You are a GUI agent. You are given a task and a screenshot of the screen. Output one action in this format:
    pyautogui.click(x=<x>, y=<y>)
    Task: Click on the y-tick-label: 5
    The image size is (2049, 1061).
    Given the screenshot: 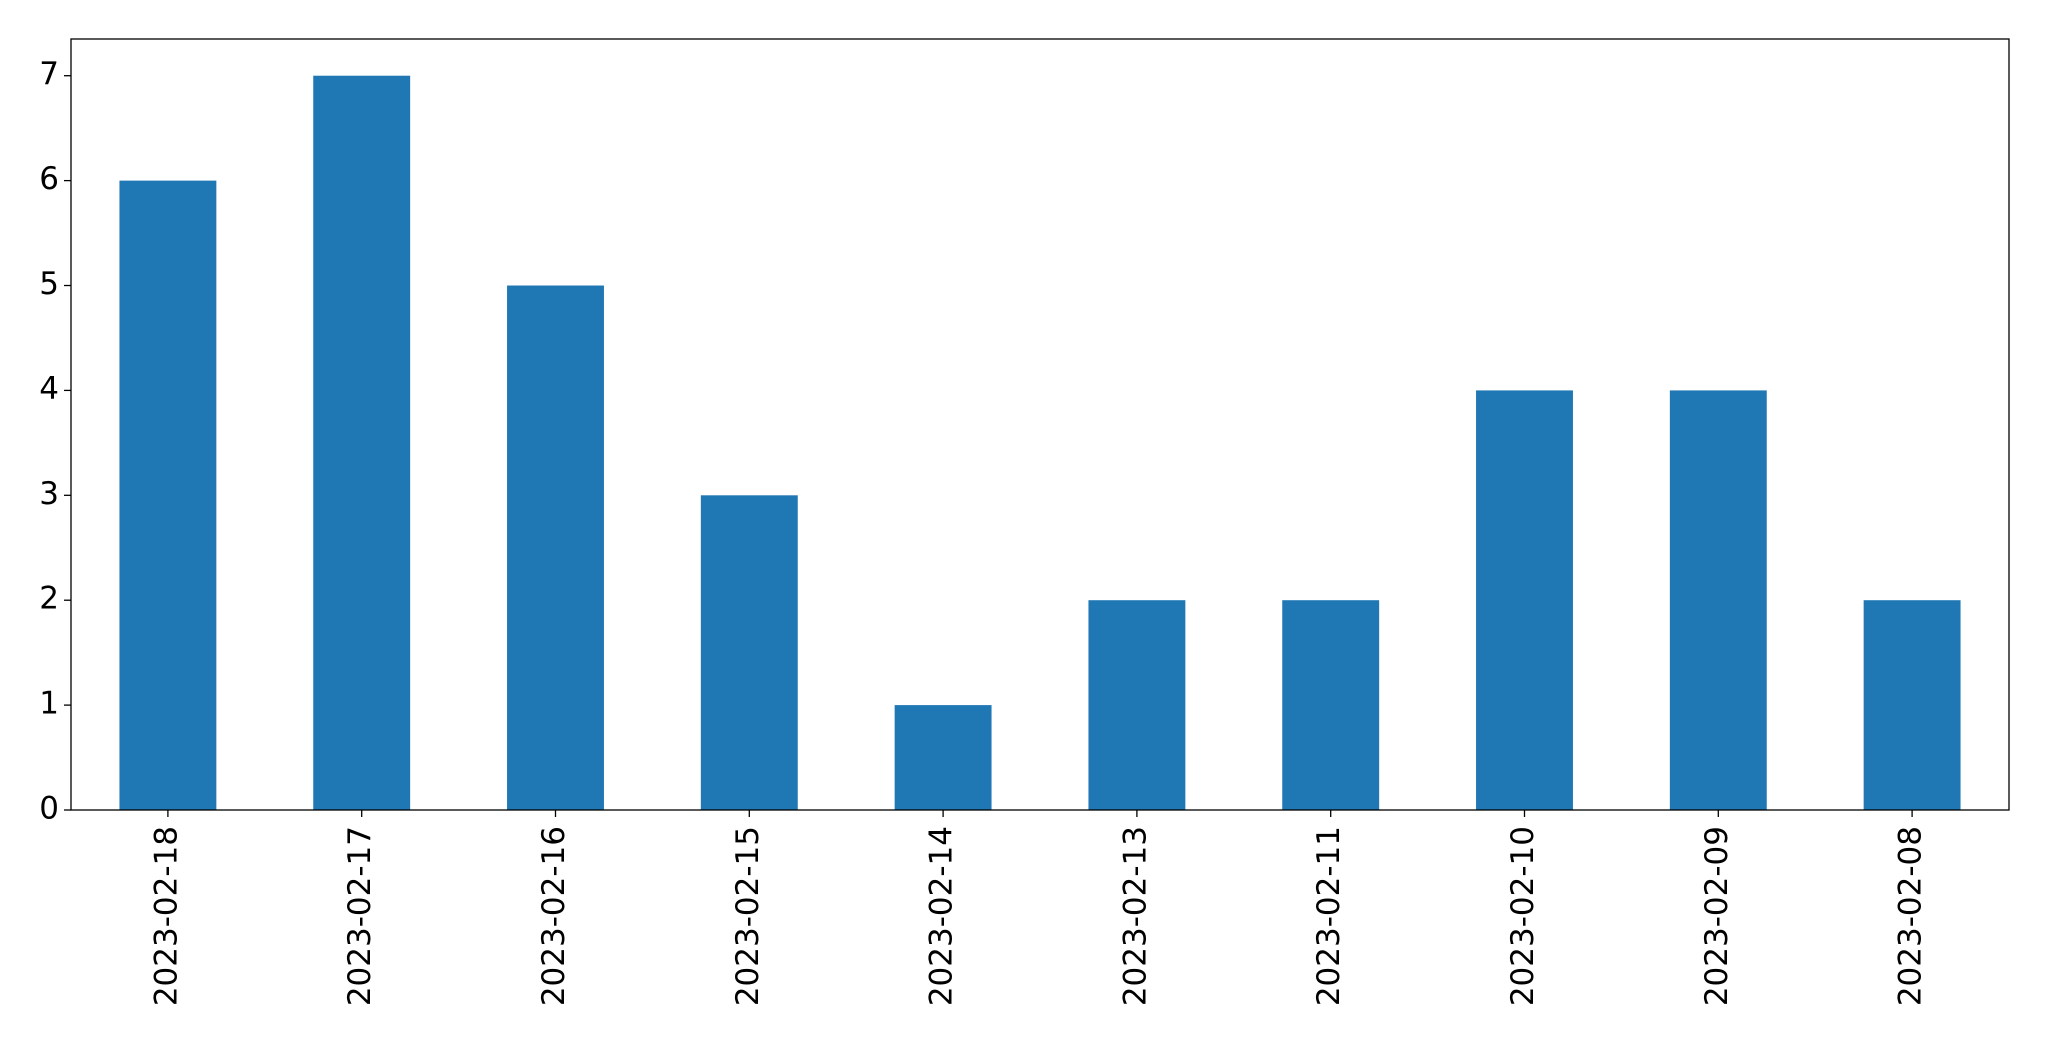 What is the action you would take?
    pyautogui.click(x=49, y=284)
    